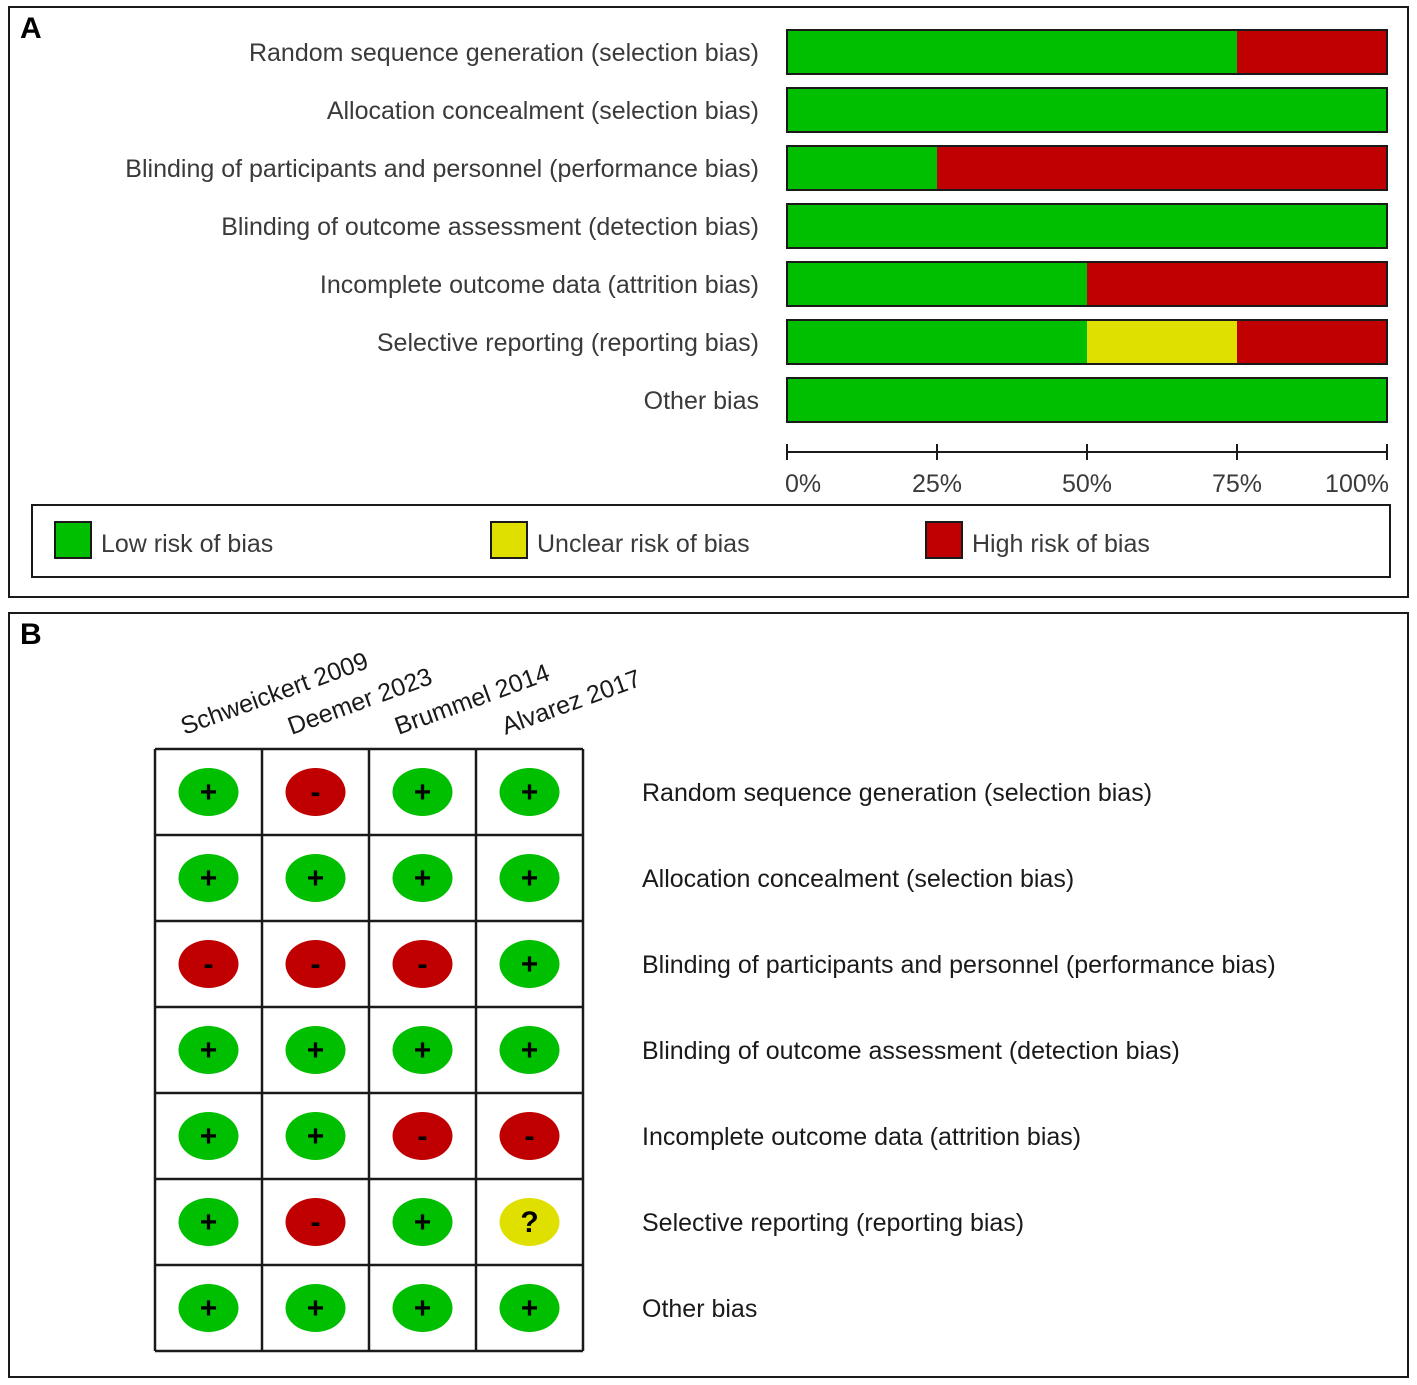 The height and width of the screenshot is (1385, 1417). What do you see at coordinates (944, 540) in the screenshot?
I see `legend-swatch-high-risk-of-bias` at bounding box center [944, 540].